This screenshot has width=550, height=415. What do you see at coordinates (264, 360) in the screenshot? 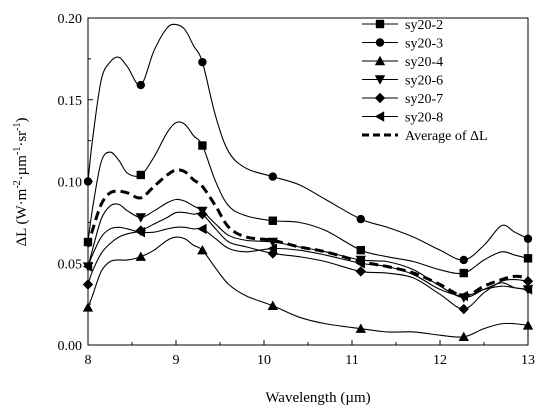
I see `x-tick-label: 10` at bounding box center [264, 360].